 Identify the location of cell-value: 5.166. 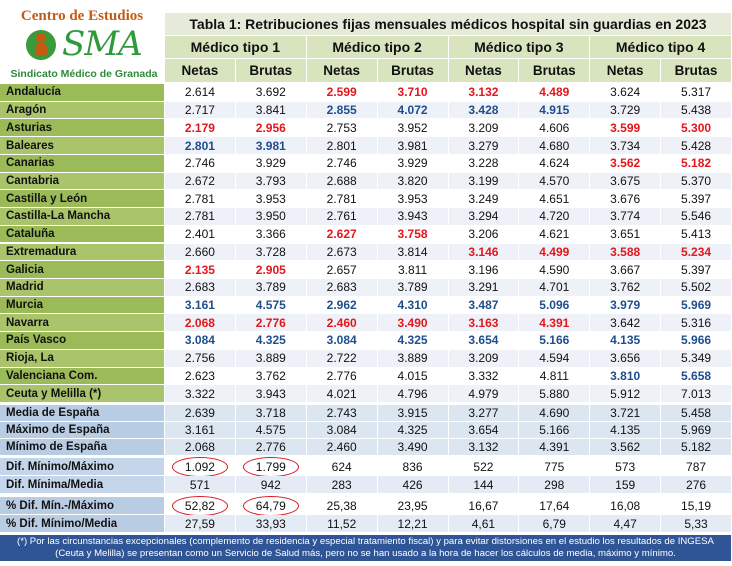
(554, 340).